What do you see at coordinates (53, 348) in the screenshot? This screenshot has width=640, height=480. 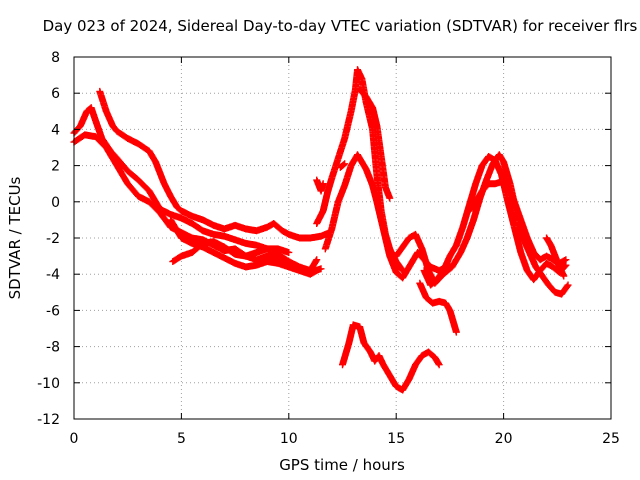 I see `y-tick-label: -8` at bounding box center [53, 348].